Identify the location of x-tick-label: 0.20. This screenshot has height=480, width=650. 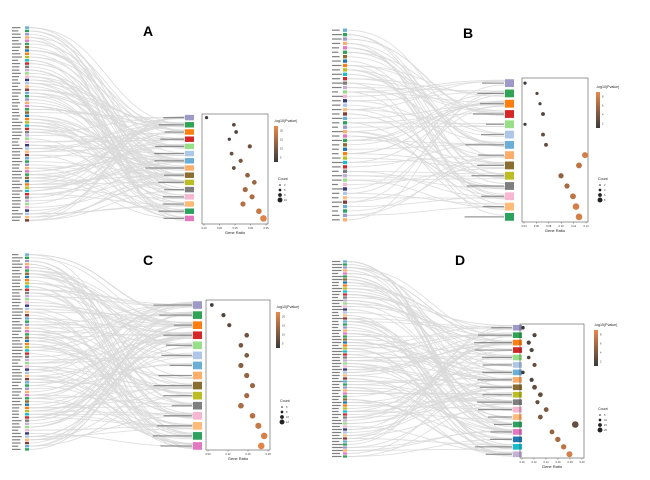
(582, 462).